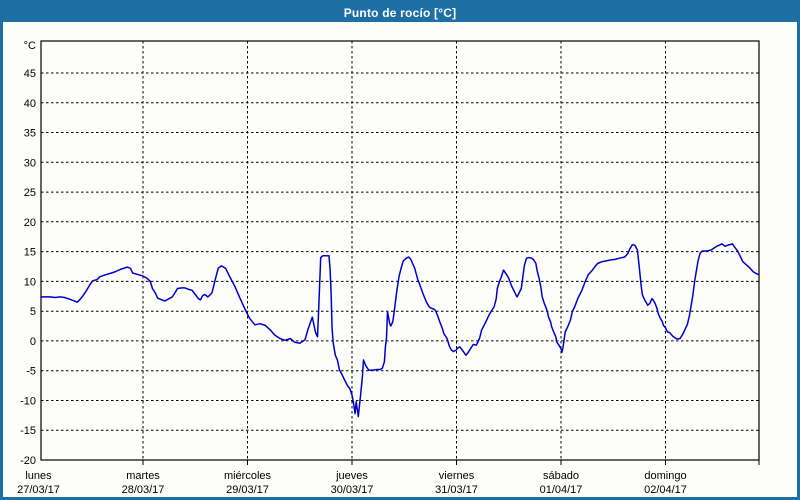 The width and height of the screenshot is (800, 500). What do you see at coordinates (30, 253) in the screenshot?
I see `y-tick-label: 15` at bounding box center [30, 253].